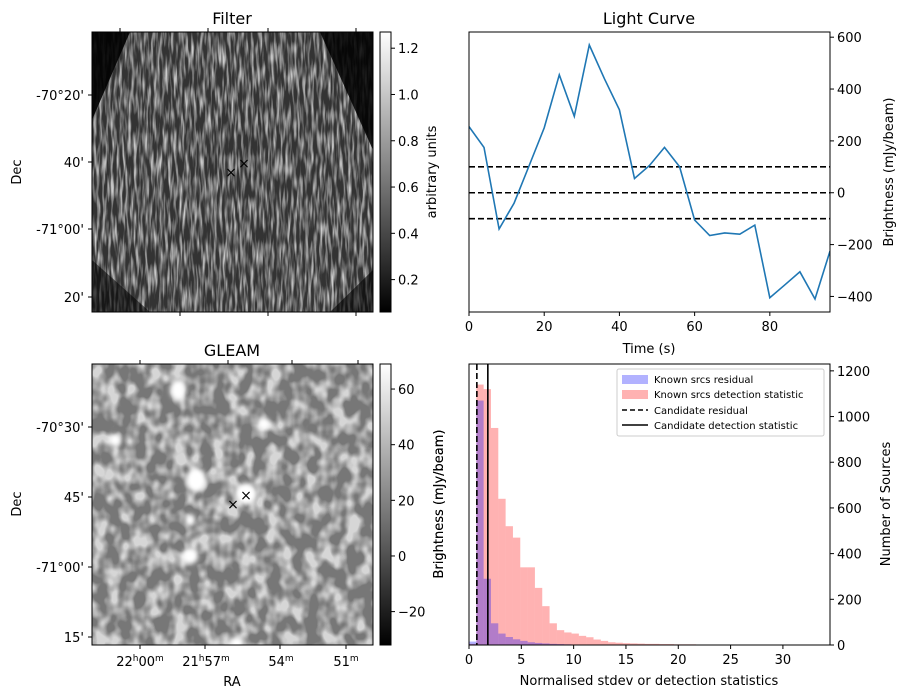  I want to click on gleam-title: GLEAM, so click(232, 350).